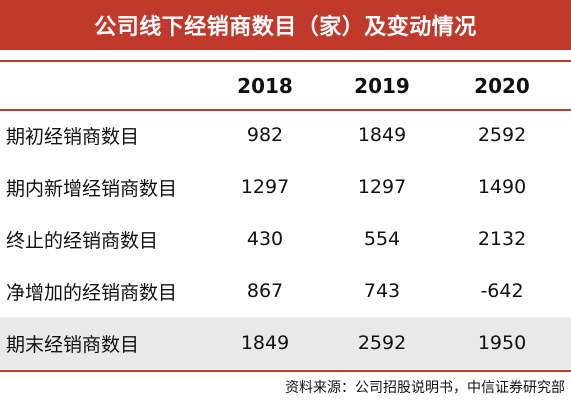 This screenshot has width=571, height=409. Describe the element at coordinates (382, 85) in the screenshot. I see `column-header-2019: 2019` at that location.